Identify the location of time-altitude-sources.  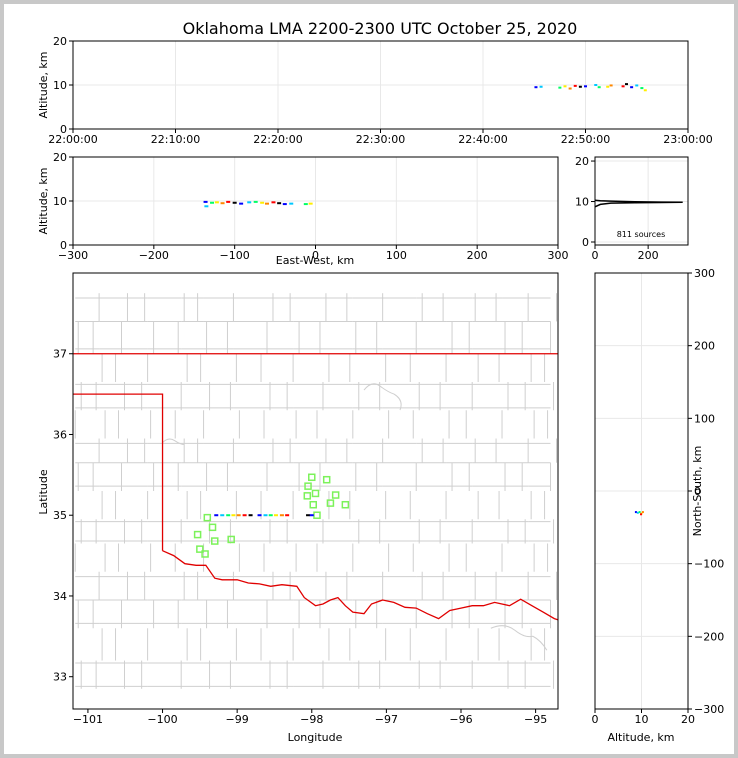
(590, 87).